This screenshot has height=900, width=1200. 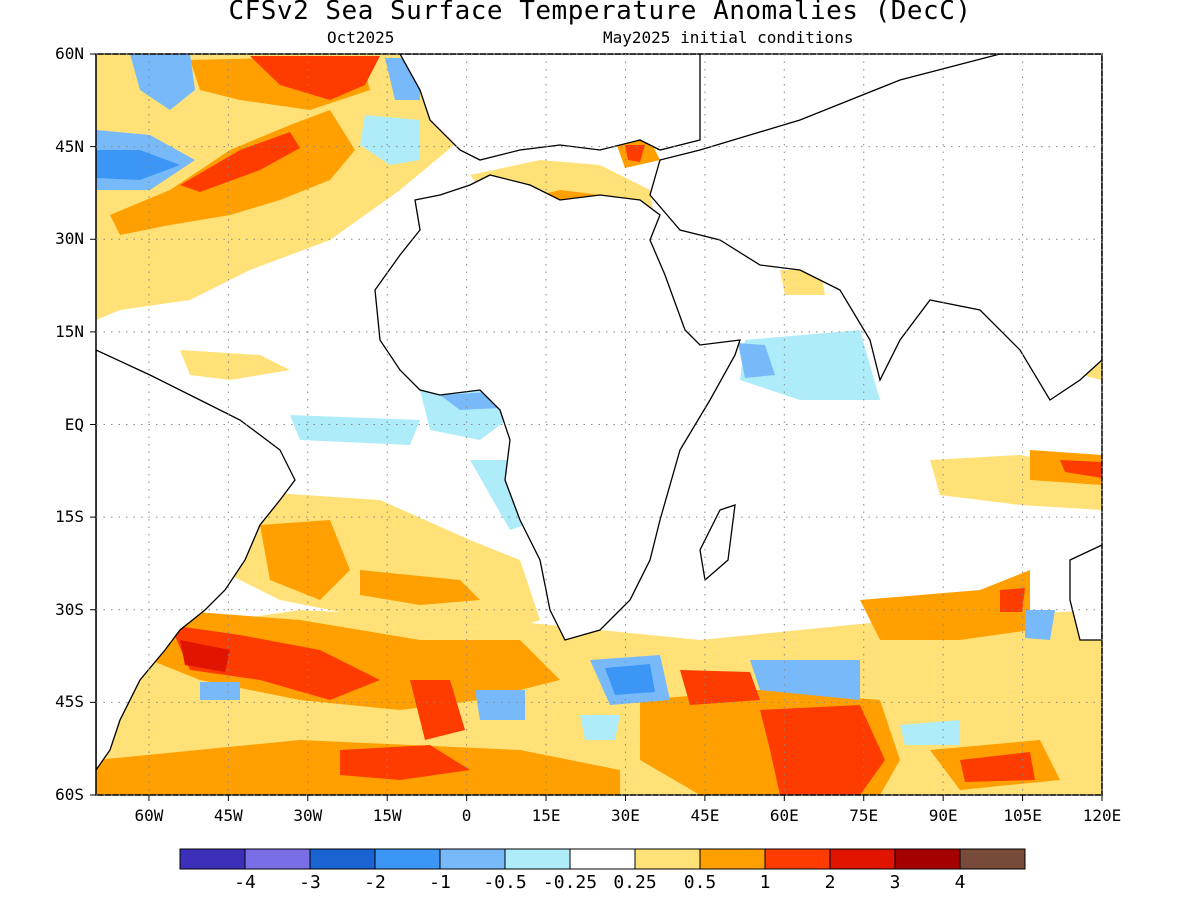 I want to click on lon-label: 15W, so click(x=387, y=815).